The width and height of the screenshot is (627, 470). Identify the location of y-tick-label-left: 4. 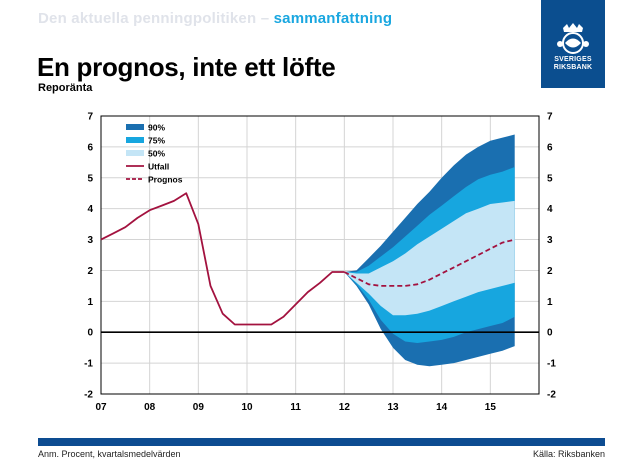
(90, 209).